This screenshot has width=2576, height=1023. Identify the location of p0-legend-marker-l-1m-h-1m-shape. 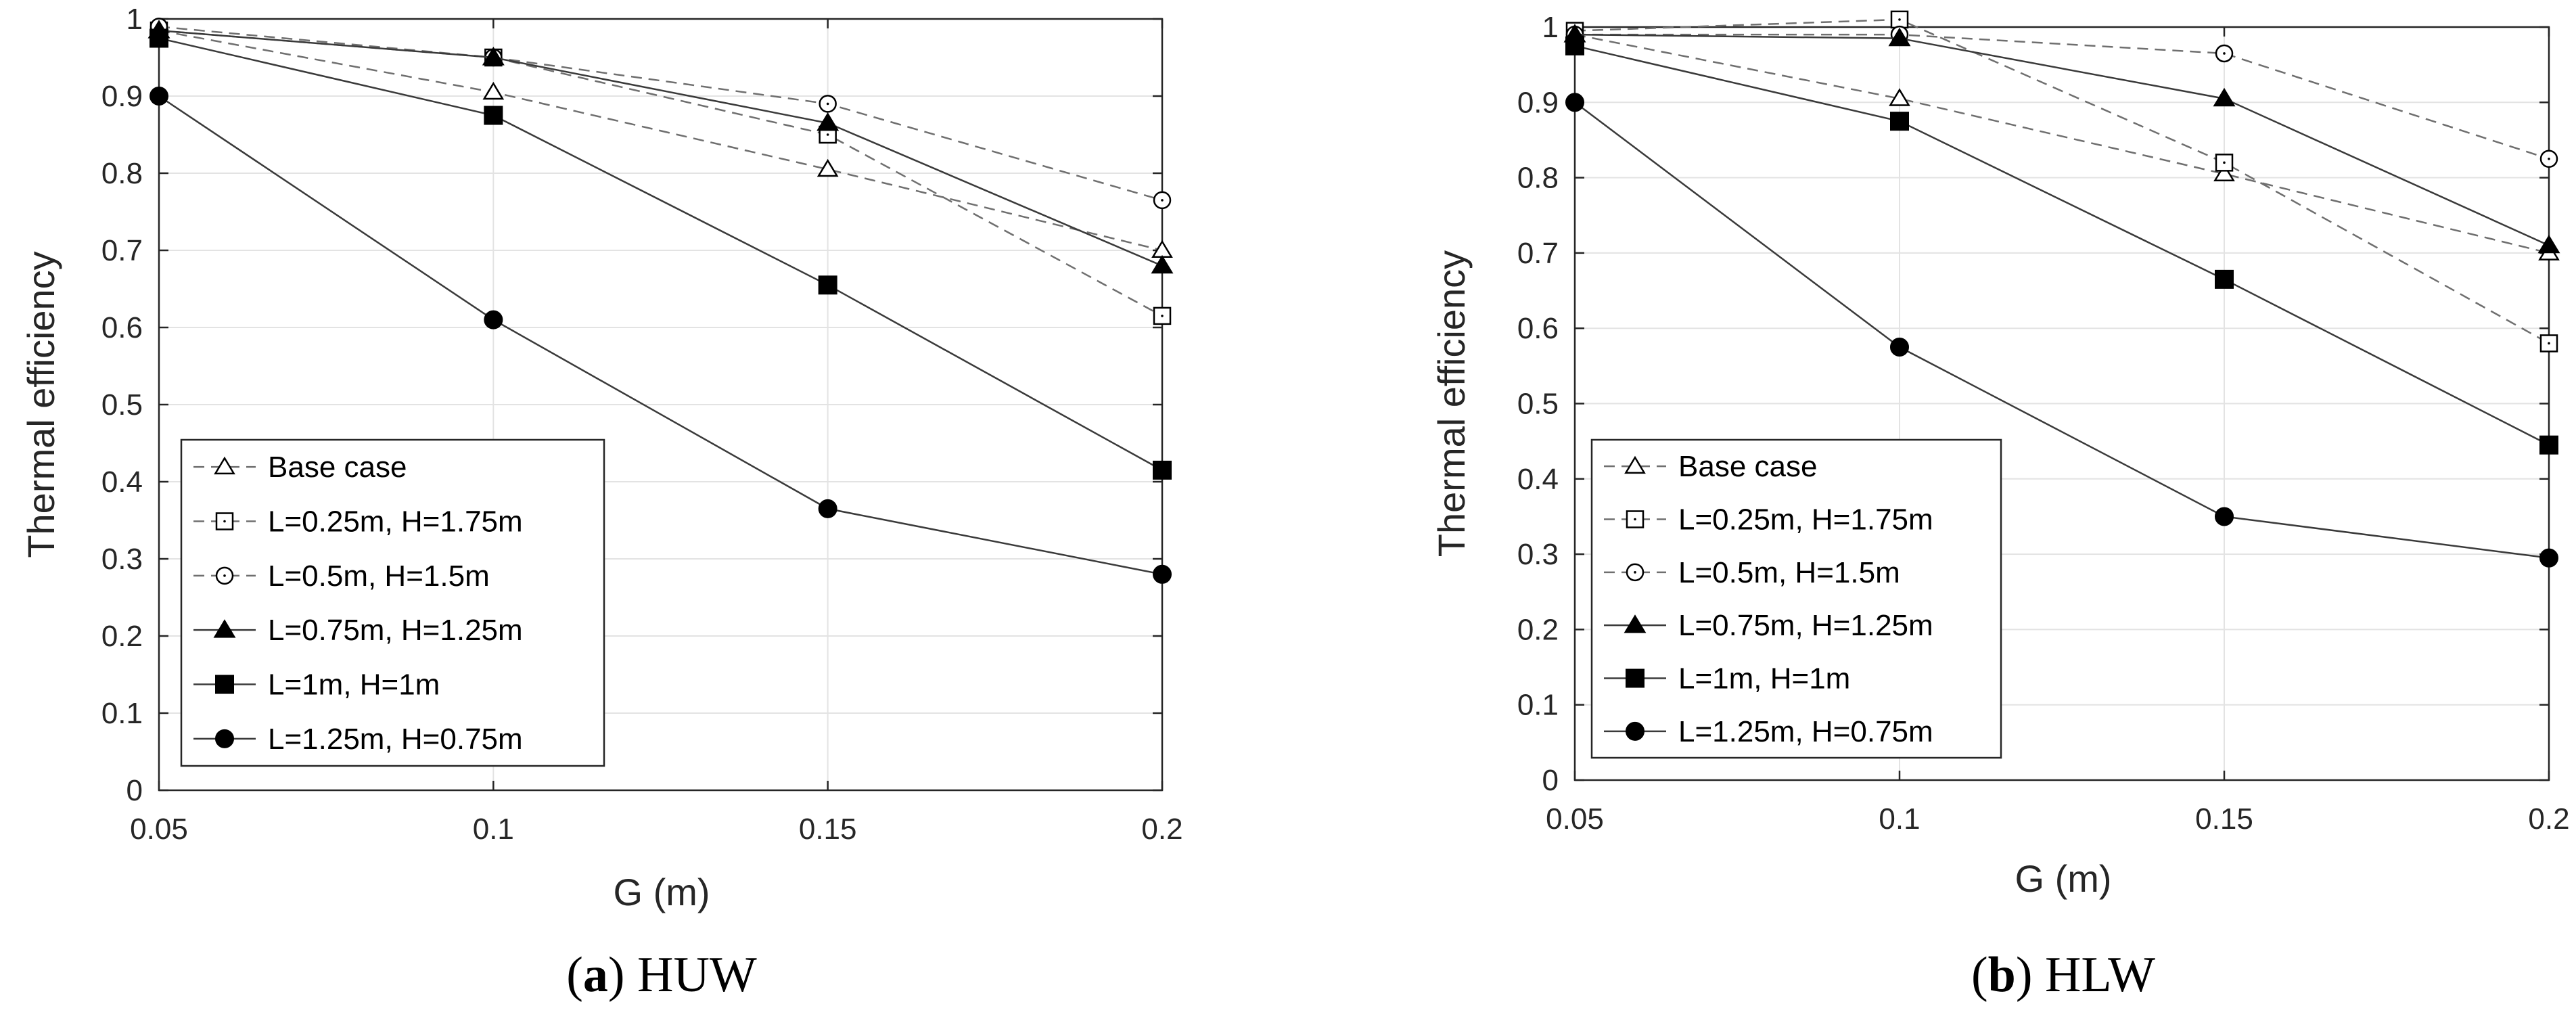
(224, 685).